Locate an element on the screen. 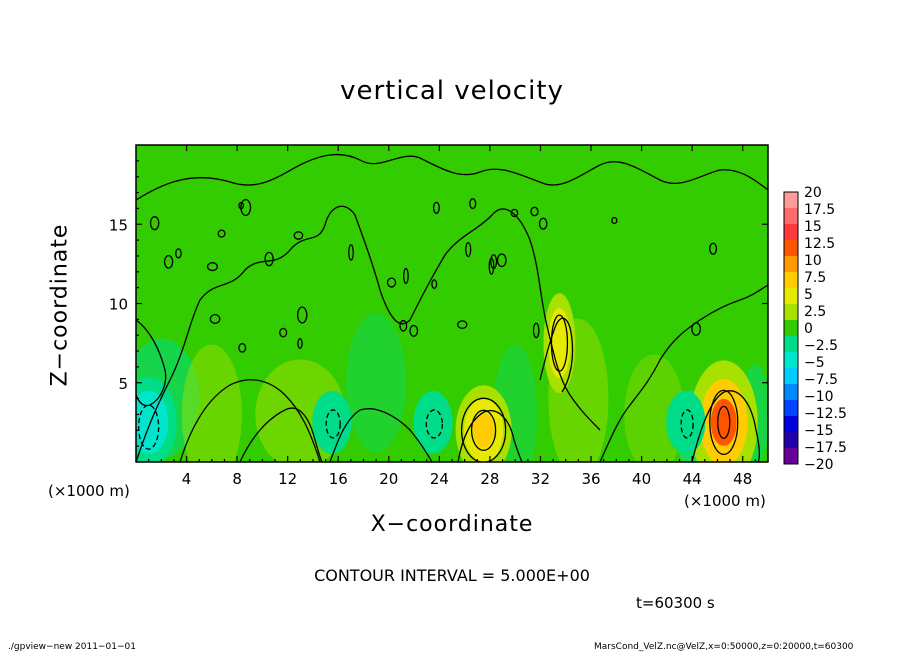 The height and width of the screenshot is (654, 904). x-tick-label-12: 12 is located at coordinates (287, 479).